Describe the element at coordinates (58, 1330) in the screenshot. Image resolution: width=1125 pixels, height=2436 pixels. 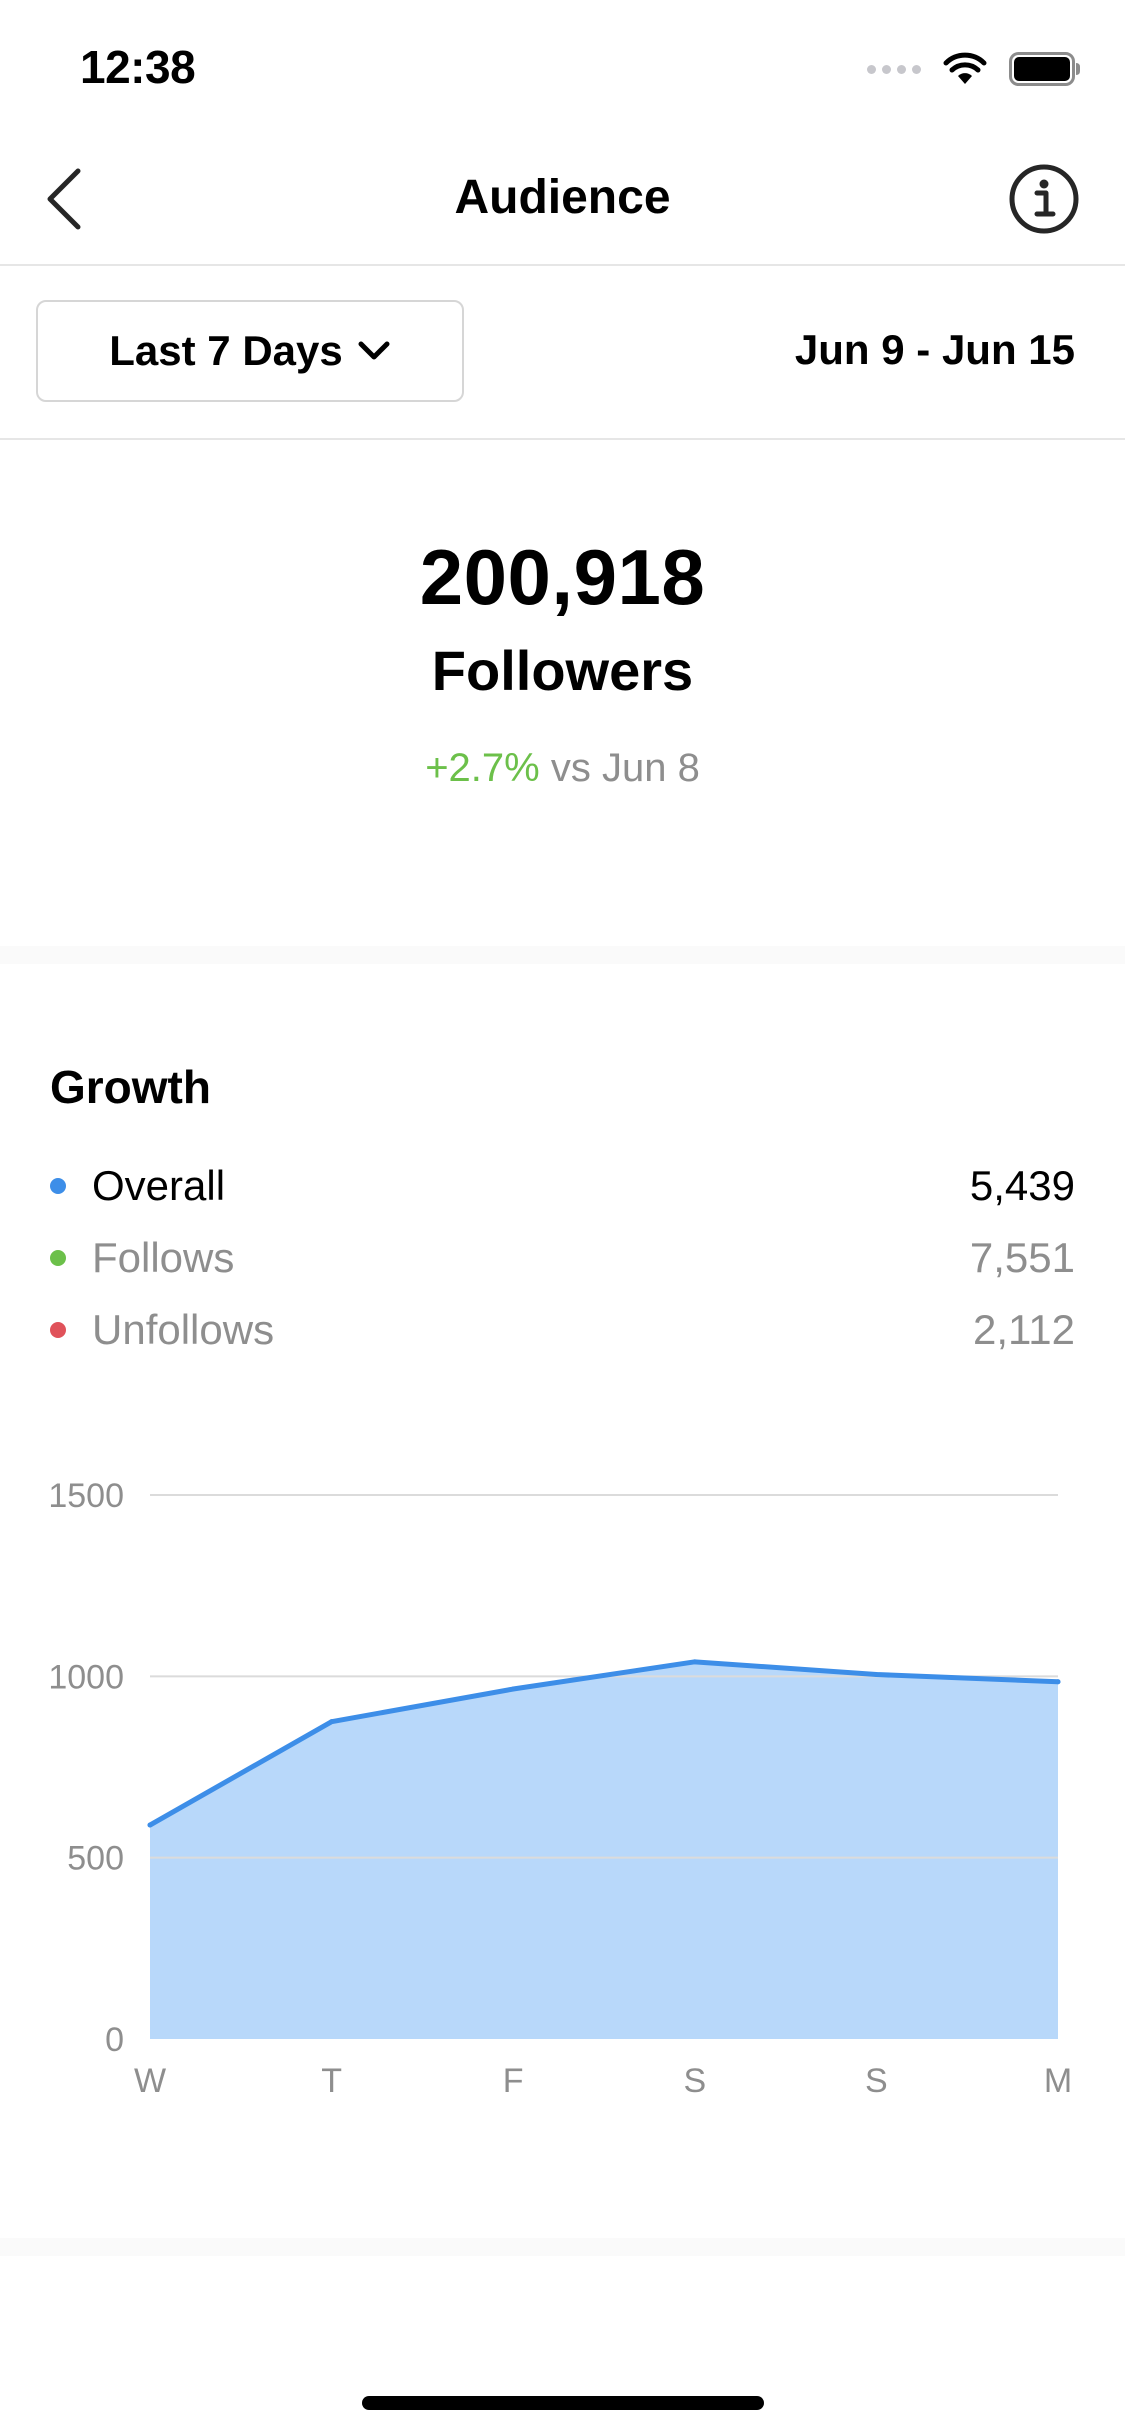
I see `unfollows-dot-icon` at that location.